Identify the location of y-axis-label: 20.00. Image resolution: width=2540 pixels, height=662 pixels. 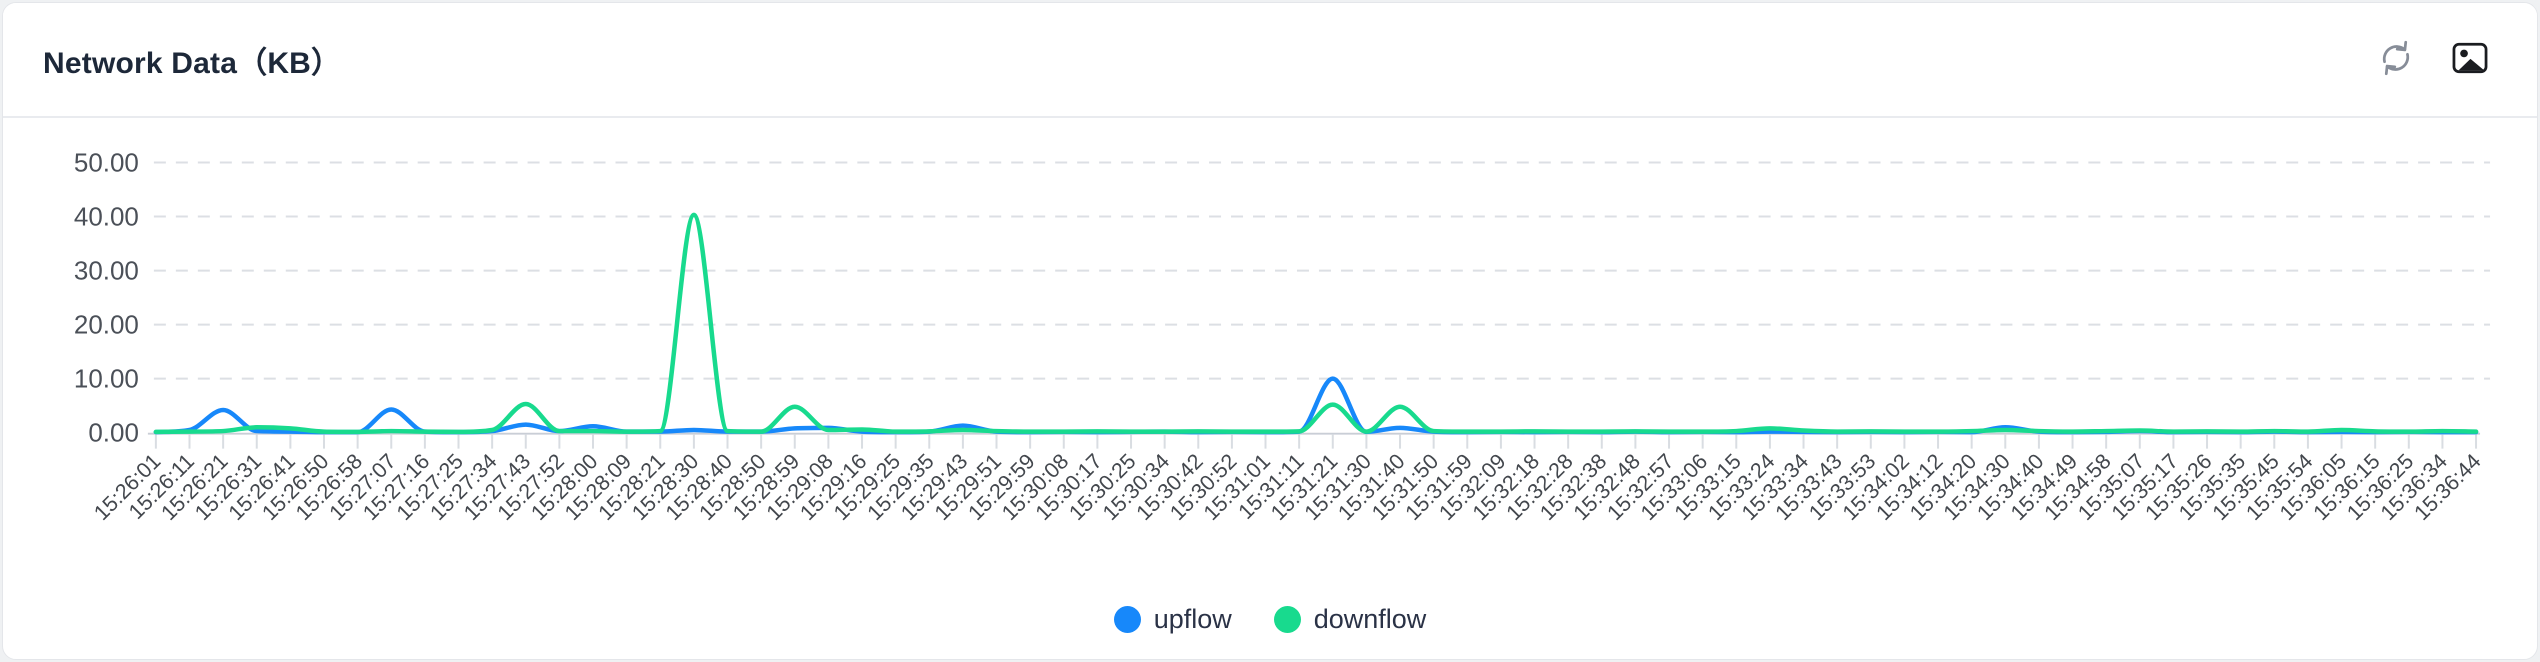
(106, 326).